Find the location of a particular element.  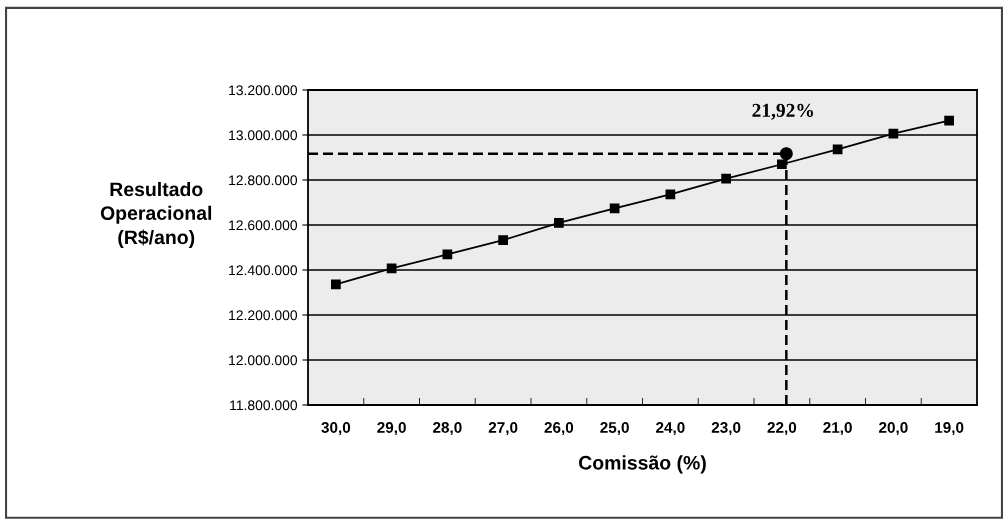

y-tick-label: 12.600.000 is located at coordinates (263, 225).